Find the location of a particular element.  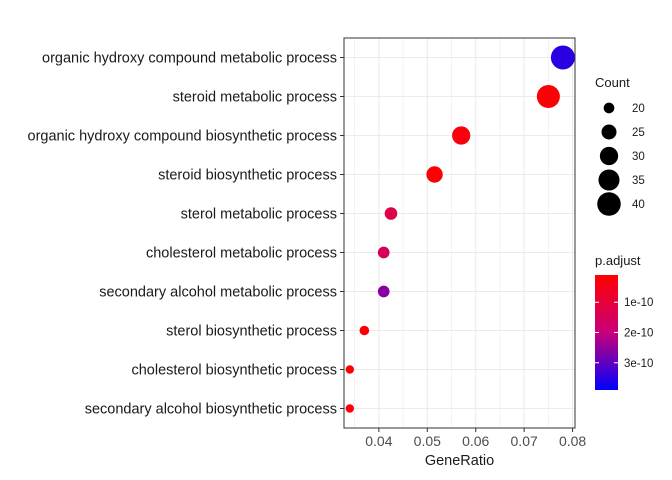

size-legend-label: 35 is located at coordinates (638, 181).